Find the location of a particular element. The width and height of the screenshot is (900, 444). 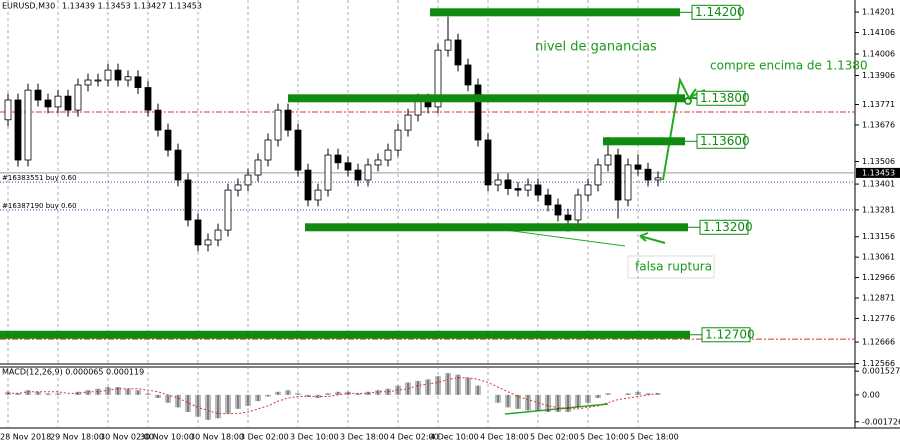

x-tick-label: 30 Nov 10:00 is located at coordinates (167, 437).